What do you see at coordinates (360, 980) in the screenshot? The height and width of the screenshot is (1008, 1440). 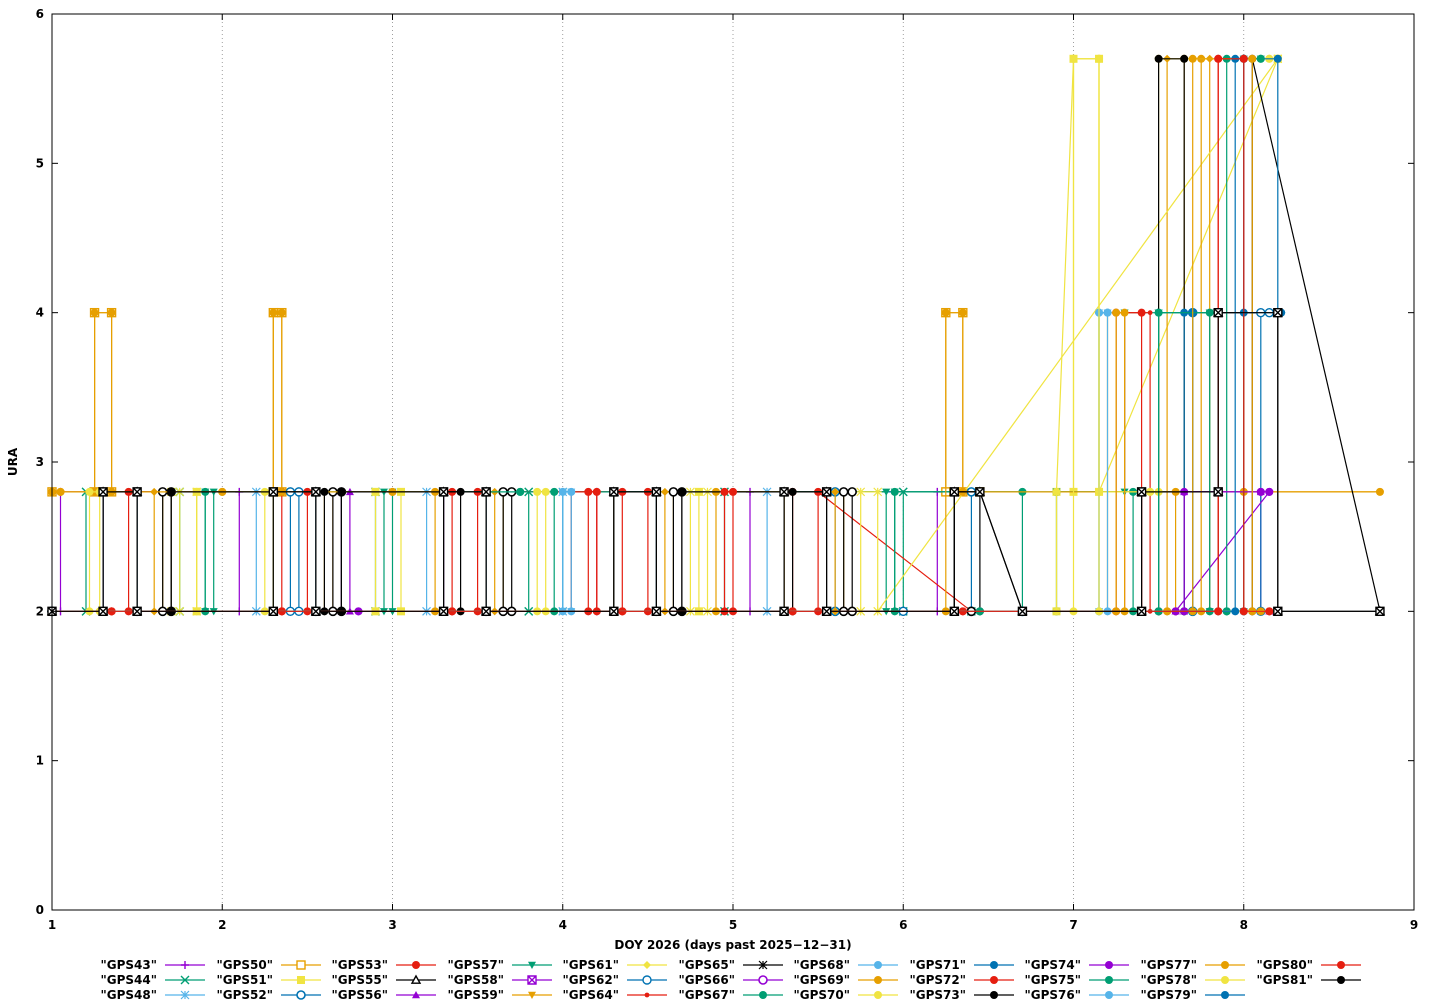 I see `legend-label: "GPS55"` at bounding box center [360, 980].